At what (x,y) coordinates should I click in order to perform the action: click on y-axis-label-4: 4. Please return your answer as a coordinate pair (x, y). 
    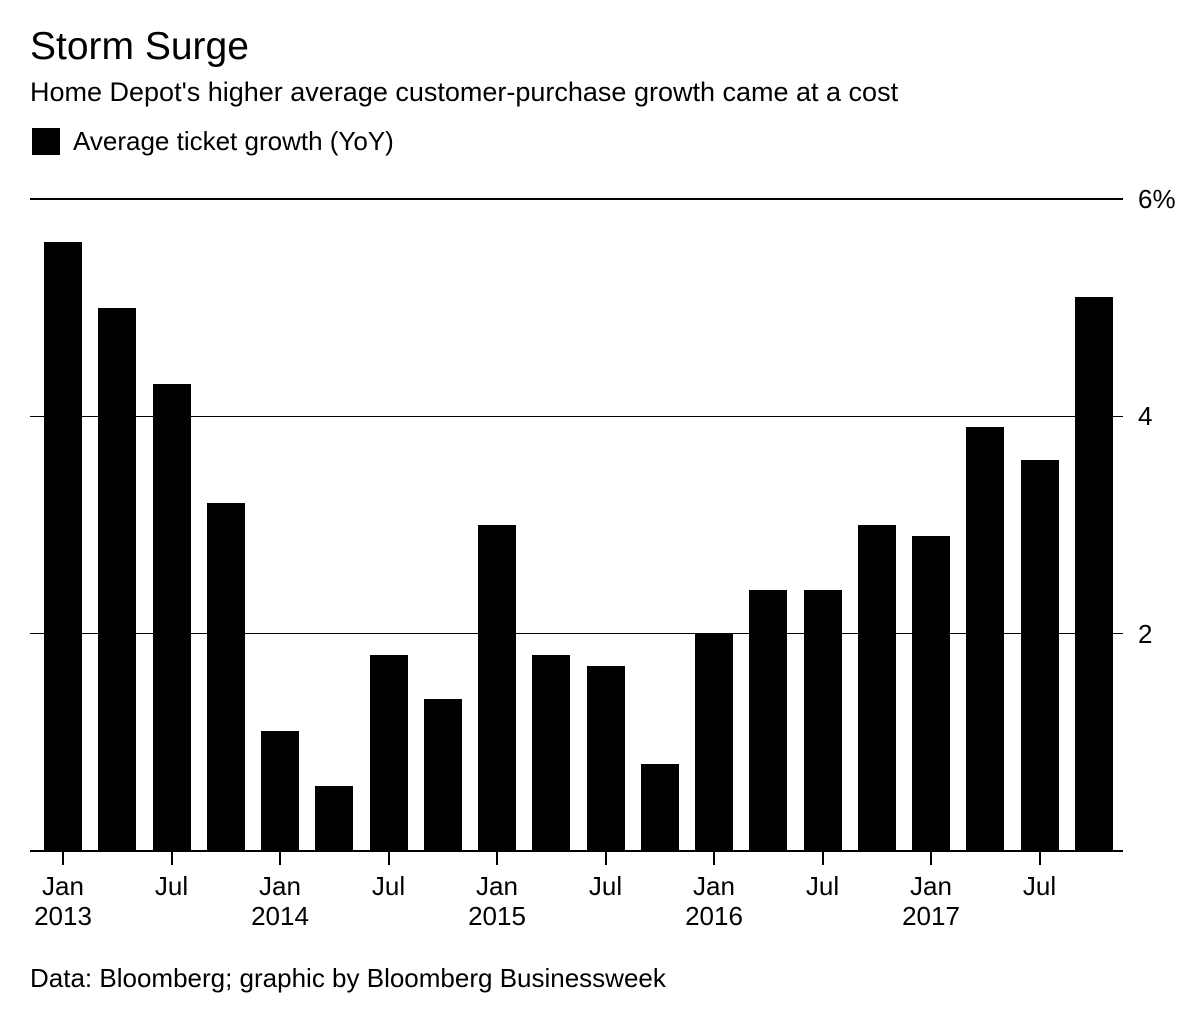
    Looking at the image, I should click on (1145, 416).